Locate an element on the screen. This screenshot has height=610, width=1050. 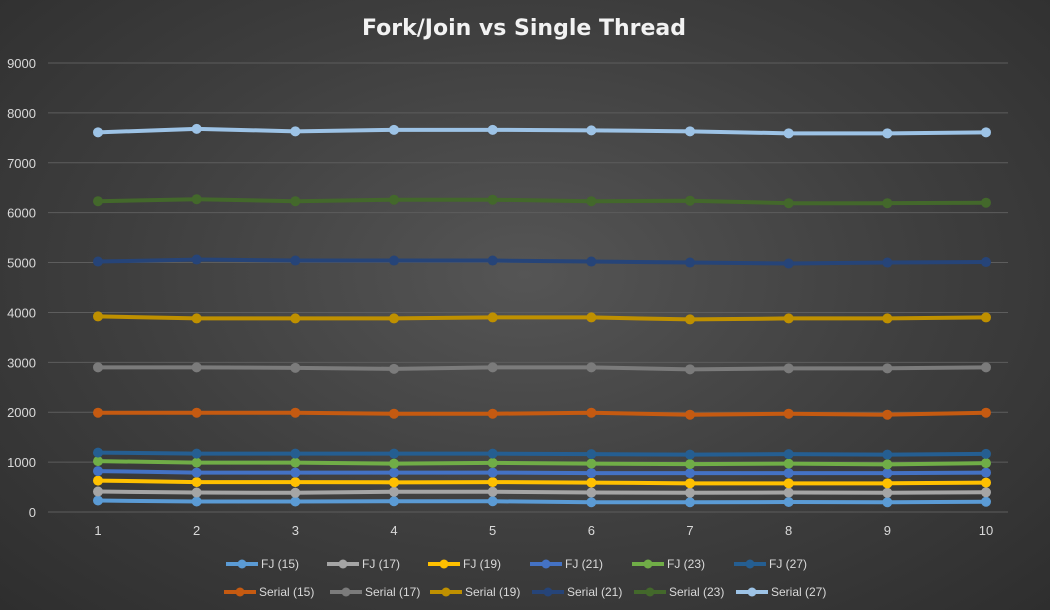
legend-label: FJ (27) is located at coordinates (788, 564).